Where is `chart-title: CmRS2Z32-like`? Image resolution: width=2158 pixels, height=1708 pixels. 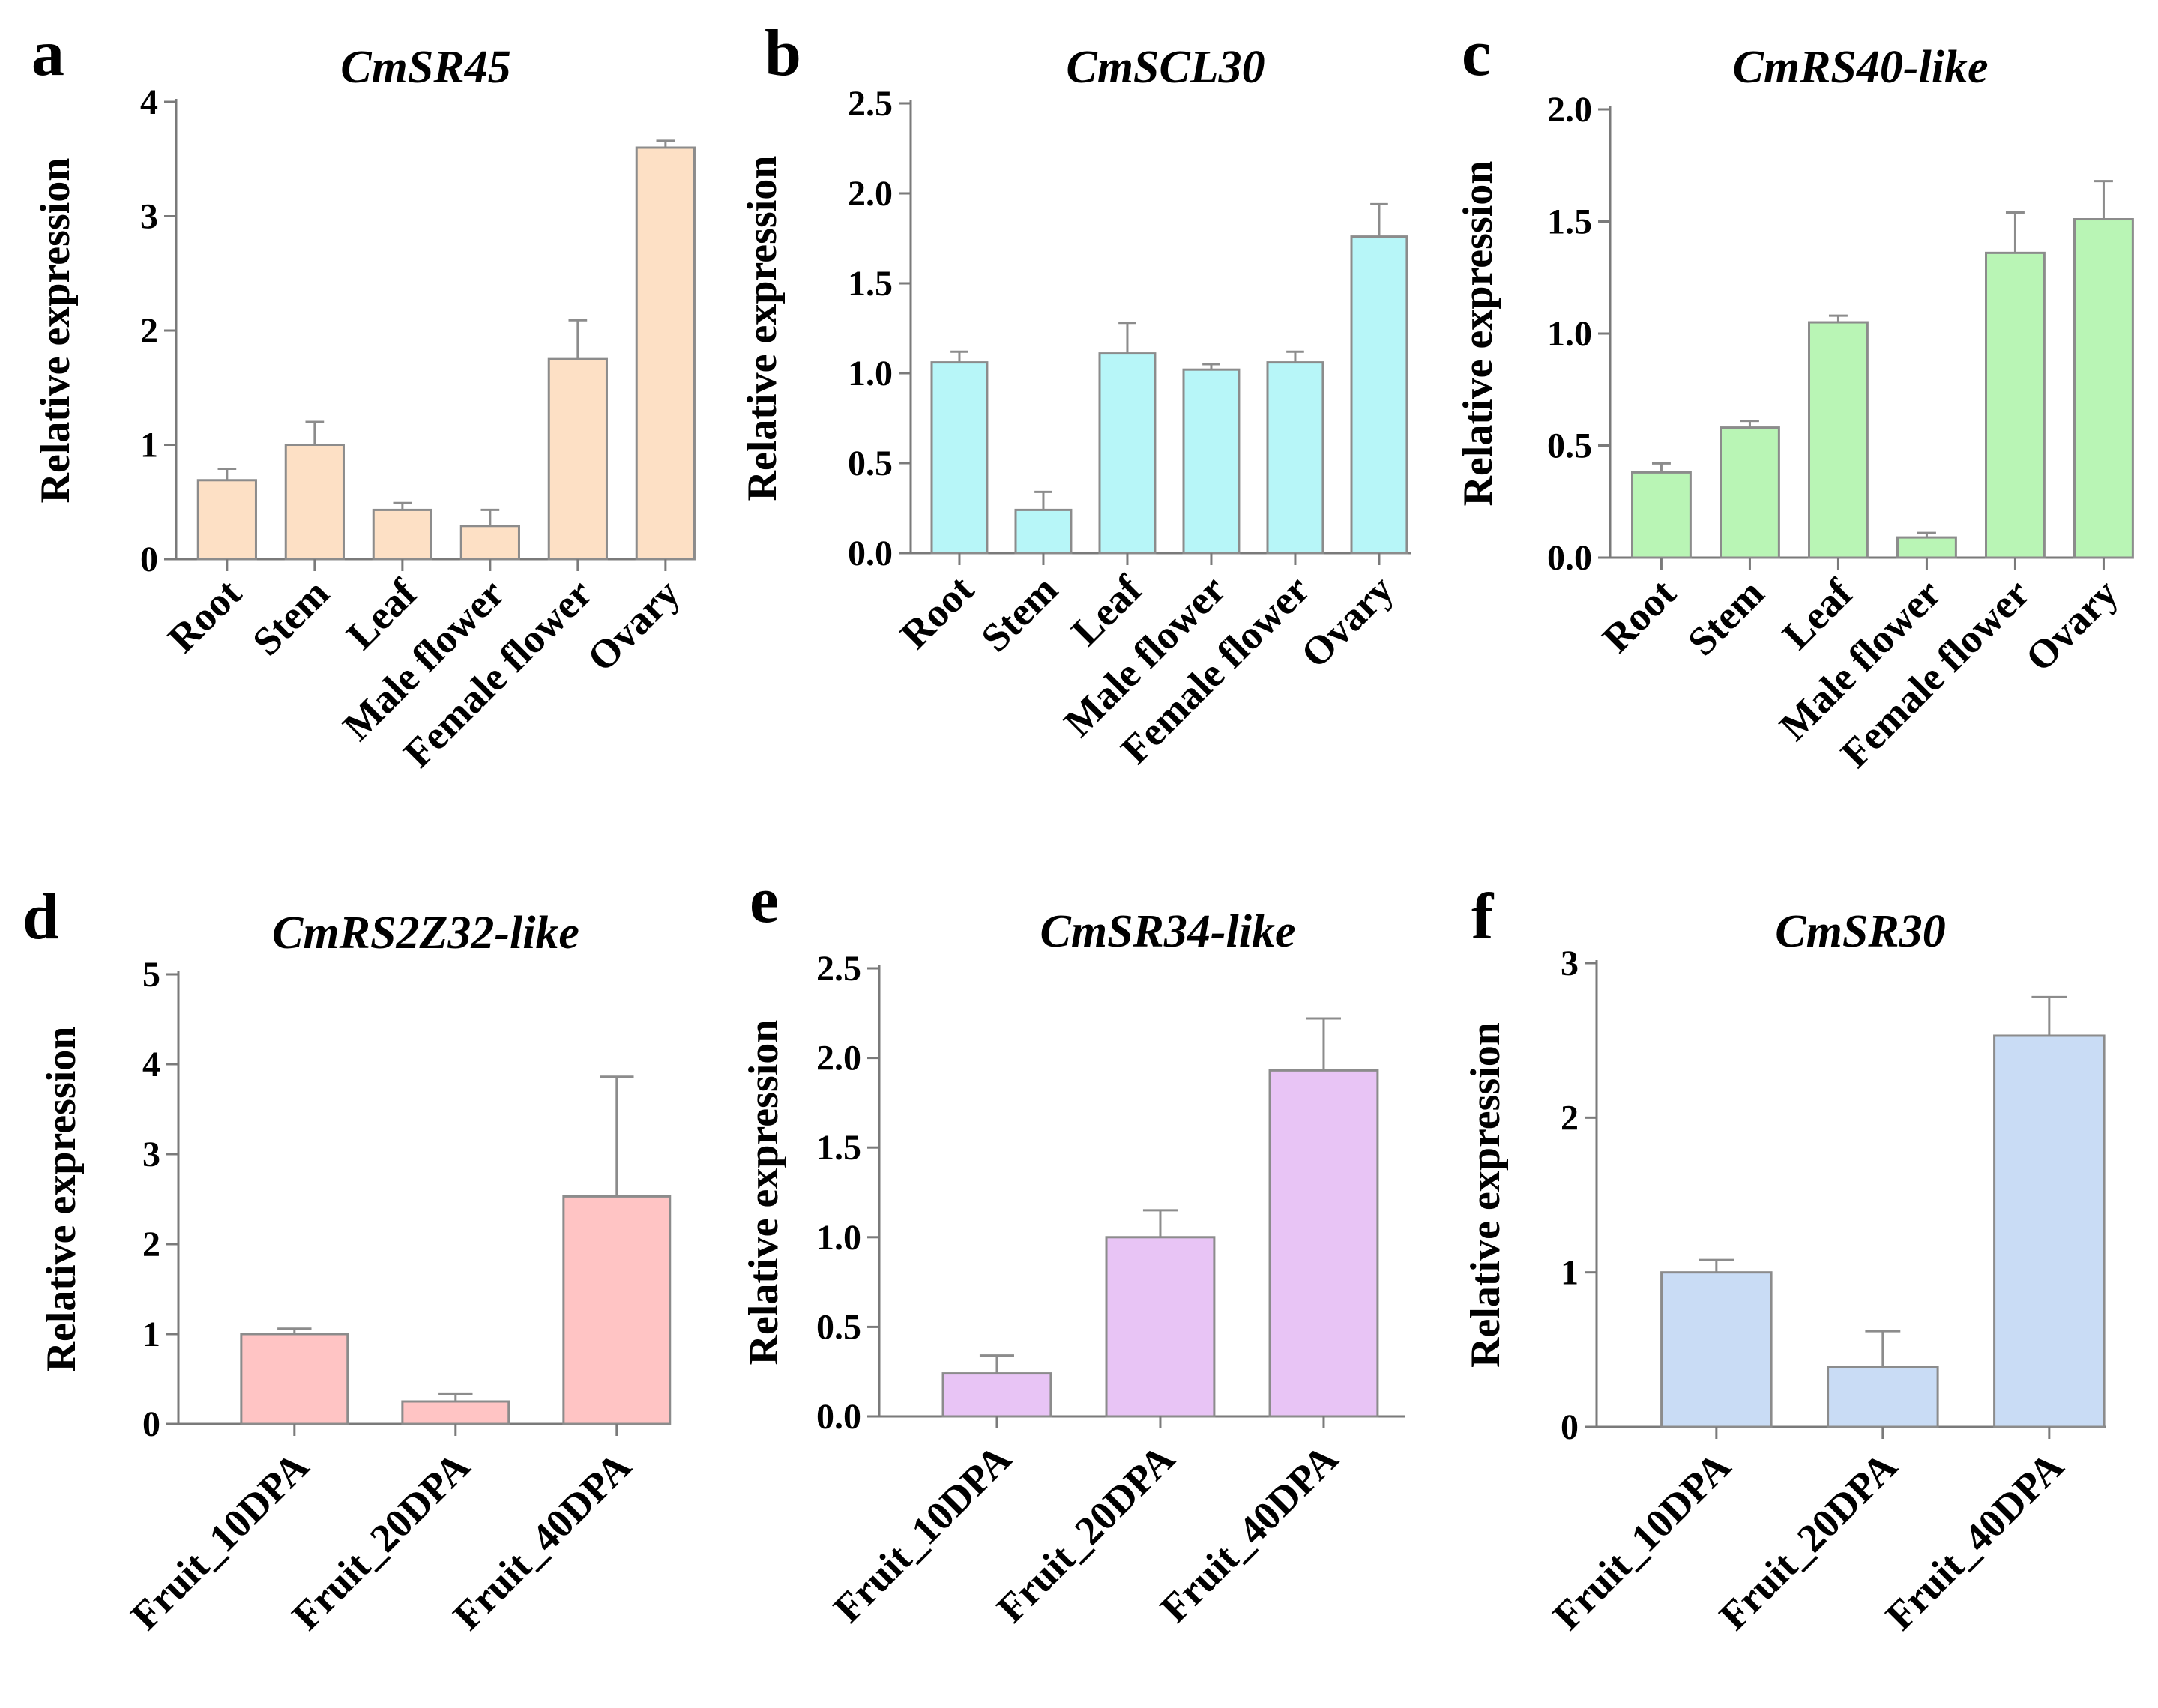
chart-title: CmRS2Z32-like is located at coordinates (425, 934).